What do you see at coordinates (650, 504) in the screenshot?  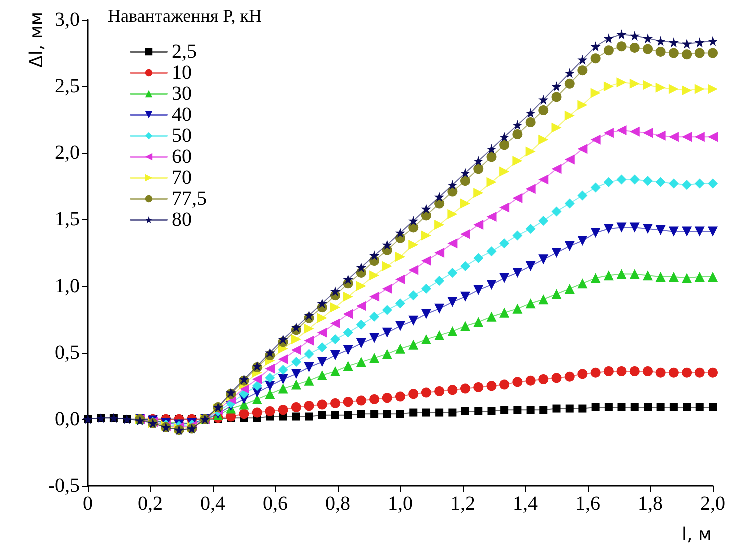 I see `x-tick-label: 1,8` at bounding box center [650, 504].